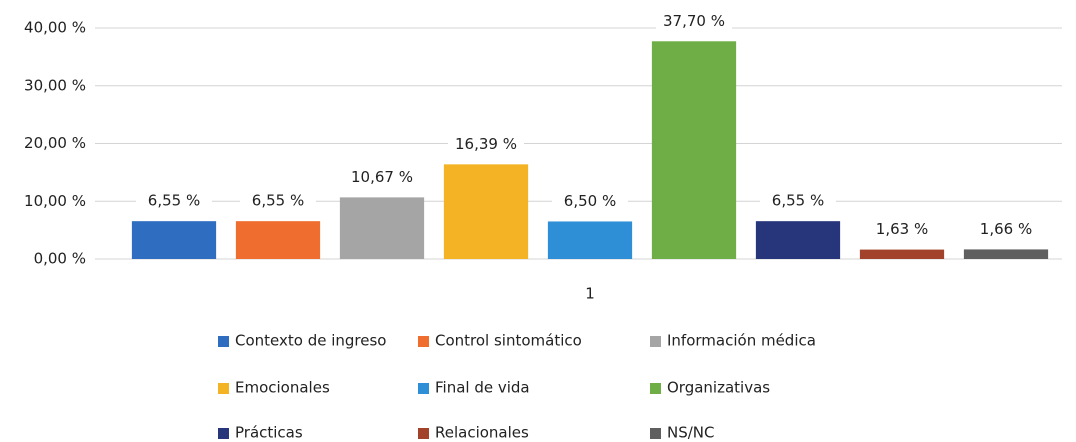 The image size is (1076, 442). I want to click on legend-label: Emocionales, so click(282, 388).